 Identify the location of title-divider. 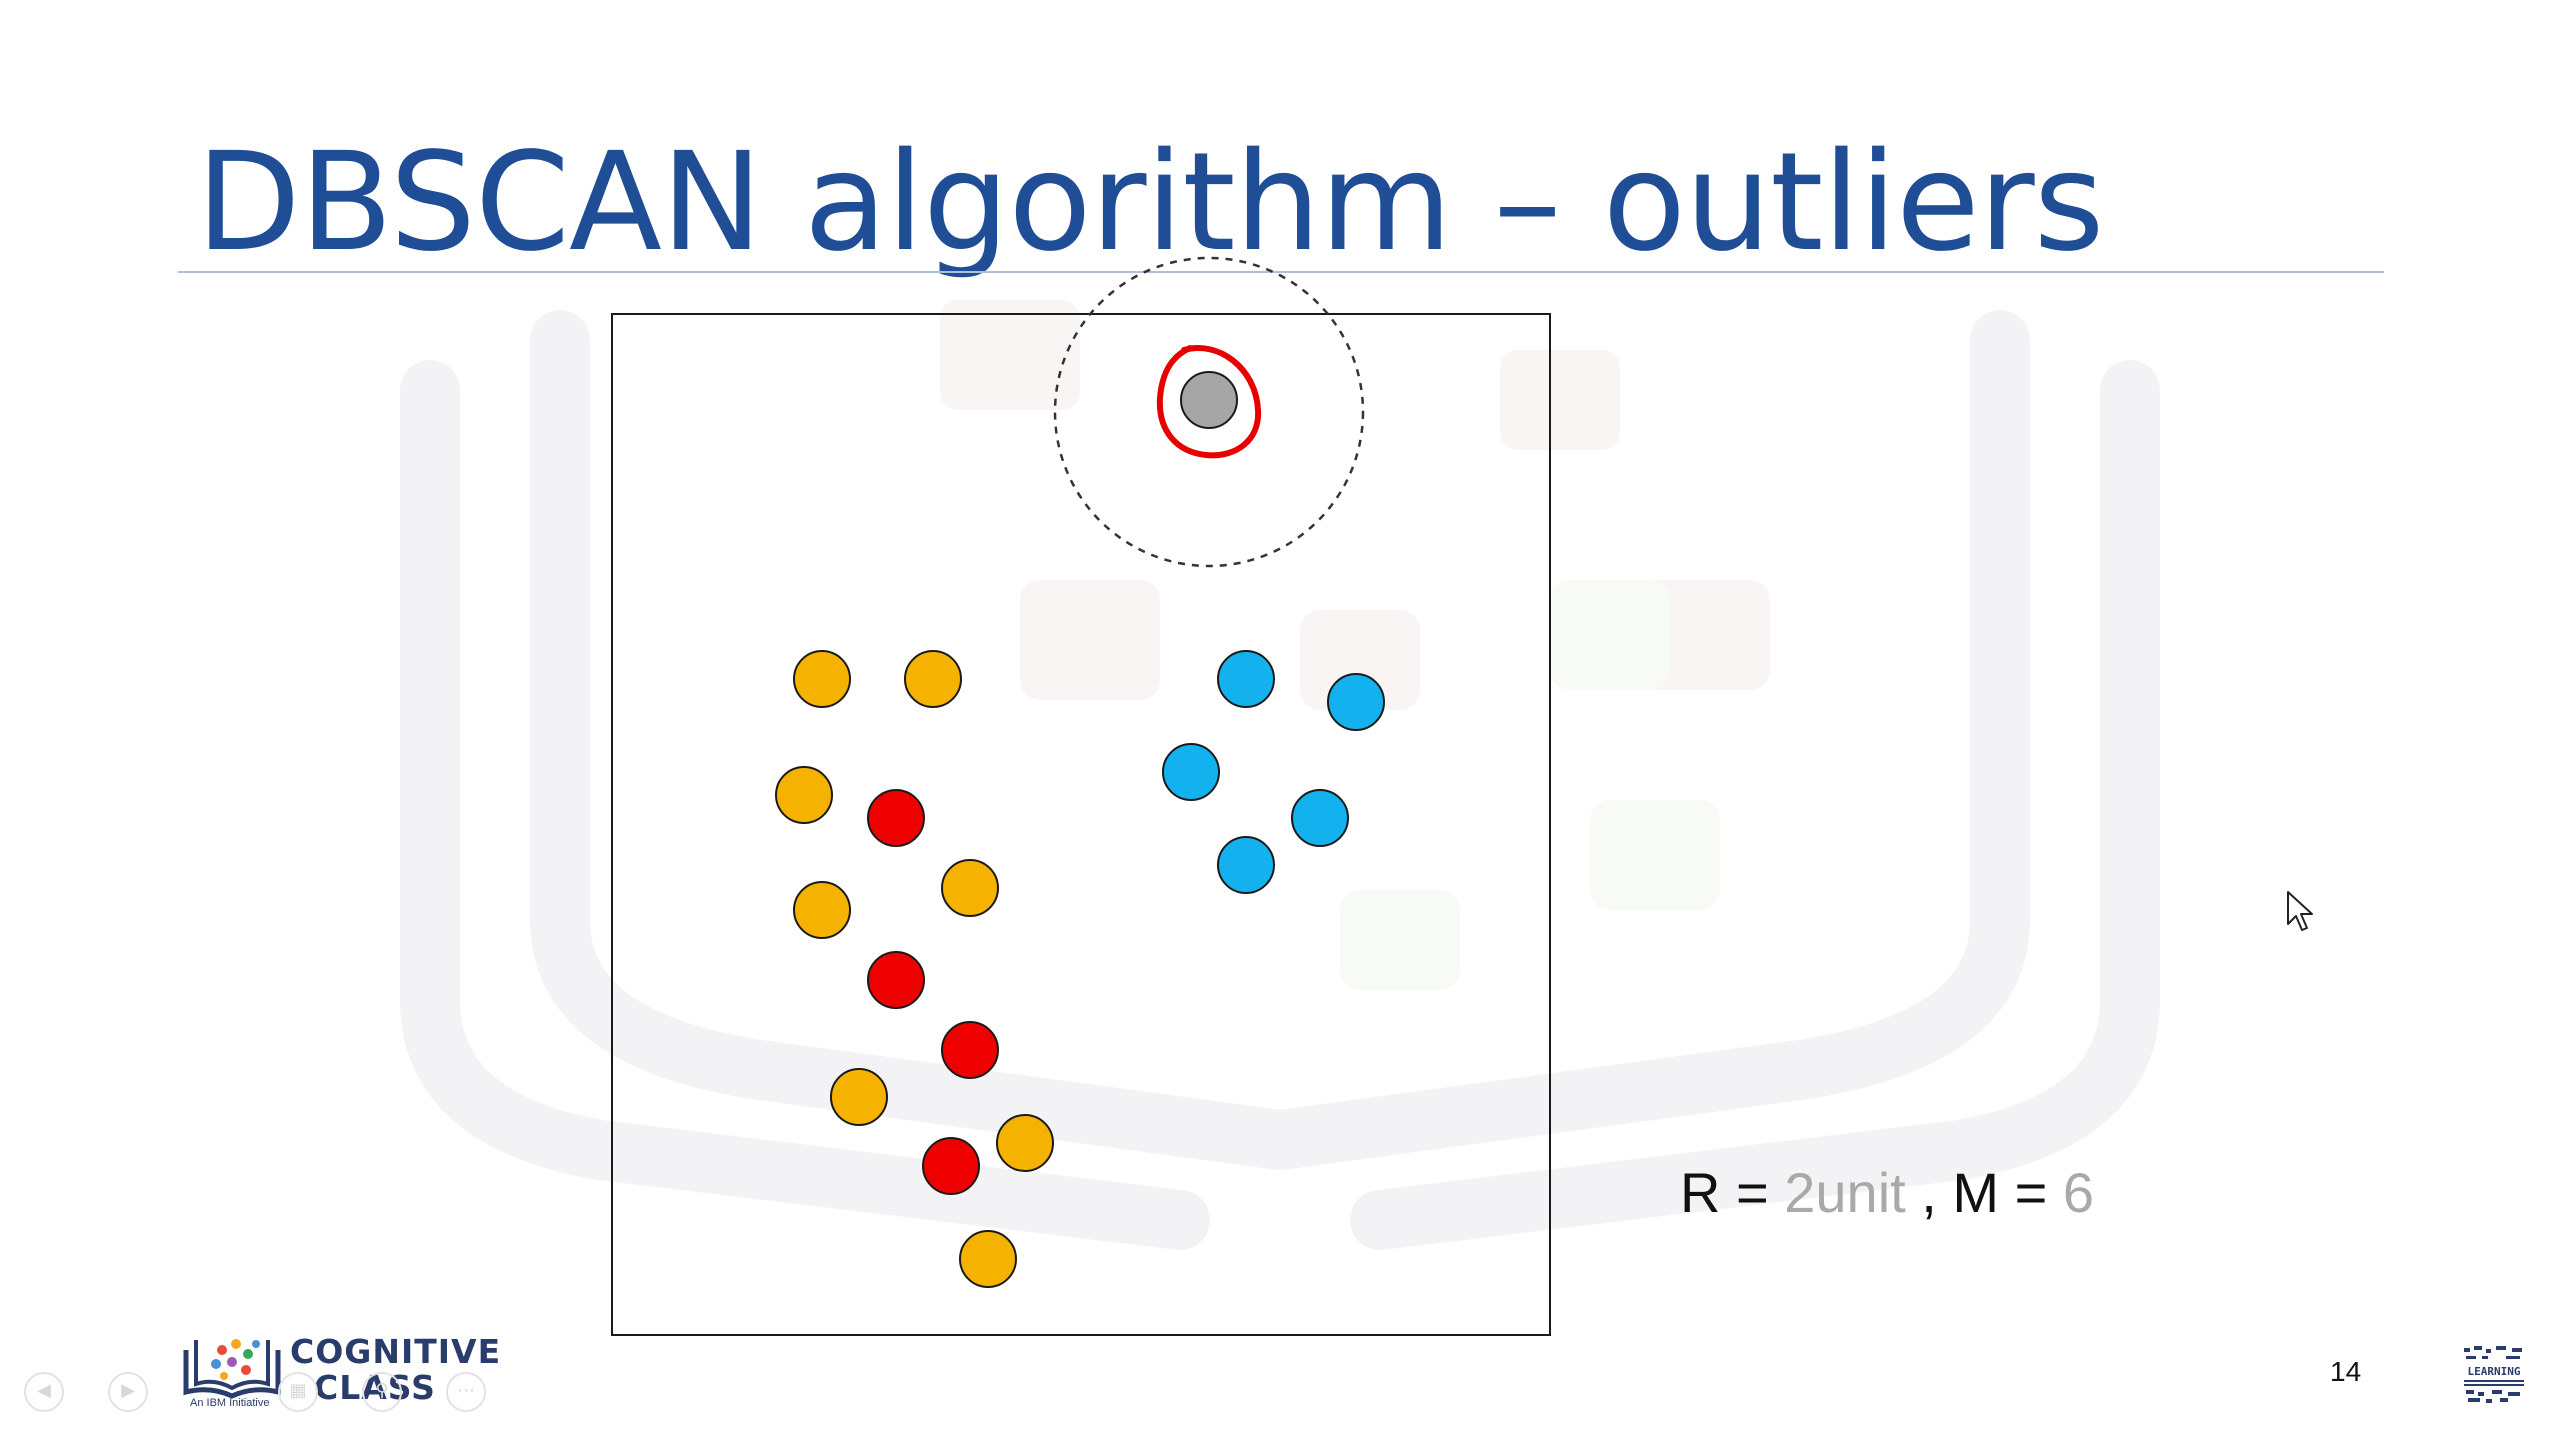
(1281, 272).